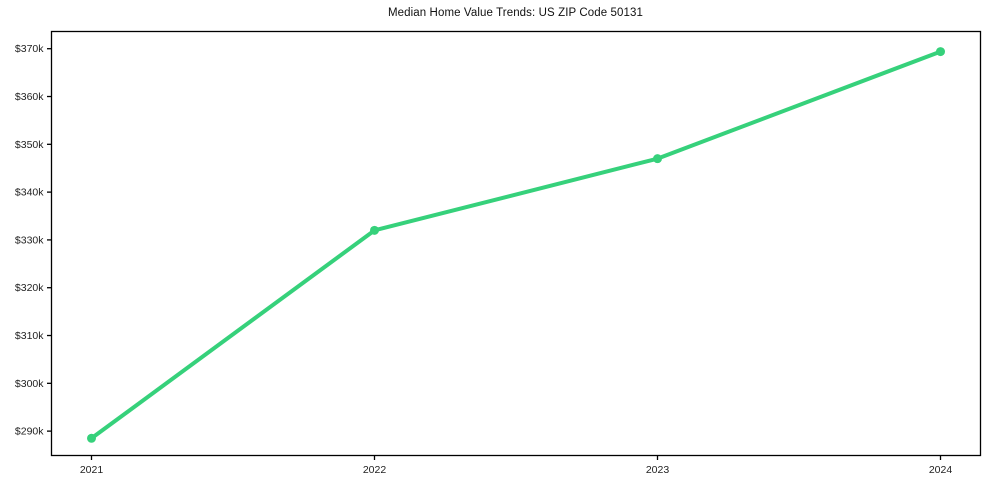 This screenshot has height=490, width=990. What do you see at coordinates (29, 49) in the screenshot?
I see `y-tick-label: $370k` at bounding box center [29, 49].